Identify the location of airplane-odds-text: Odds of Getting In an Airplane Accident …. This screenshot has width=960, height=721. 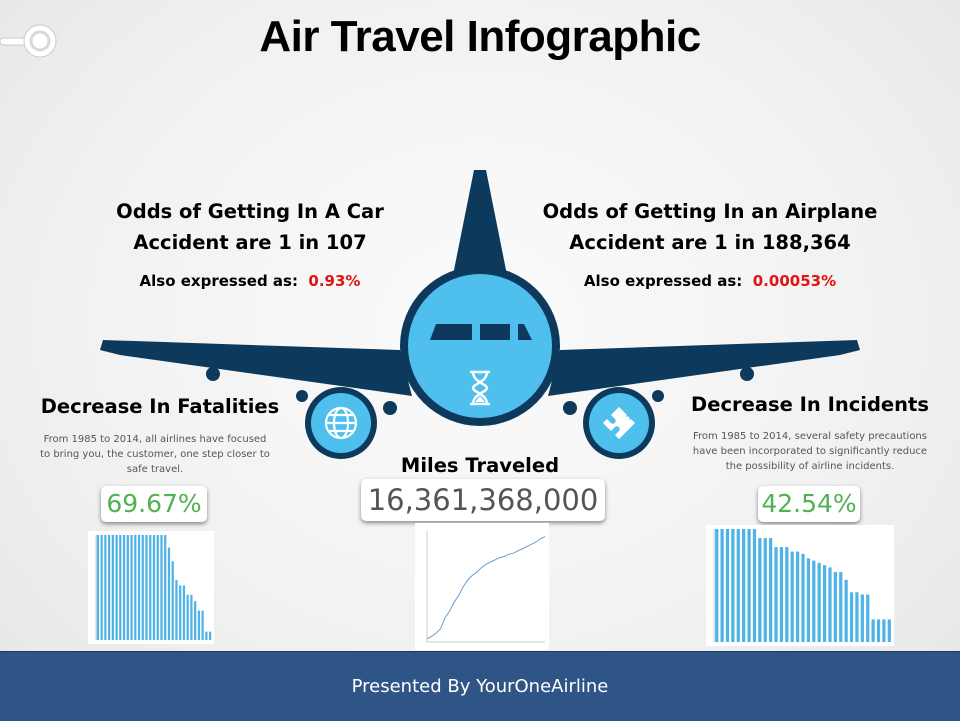
(710, 227).